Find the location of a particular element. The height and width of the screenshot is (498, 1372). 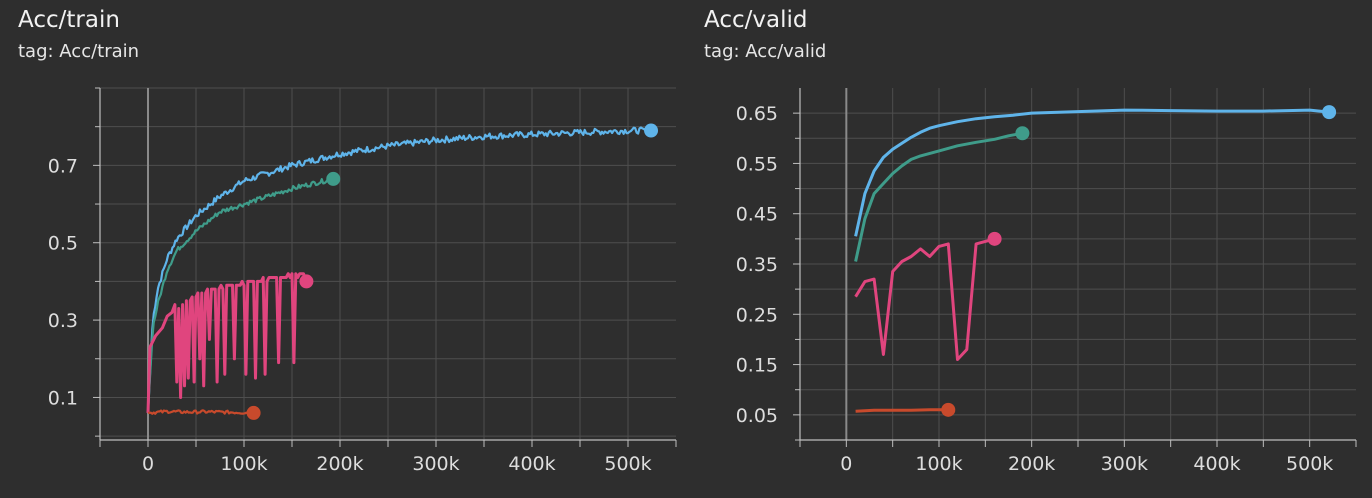

y-tick-label: 0.35 is located at coordinates (757, 265).